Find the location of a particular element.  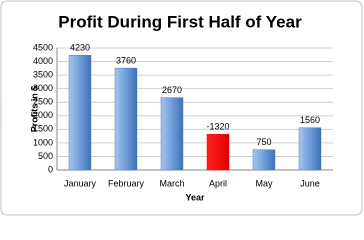

value-label: 3760 is located at coordinates (126, 60).